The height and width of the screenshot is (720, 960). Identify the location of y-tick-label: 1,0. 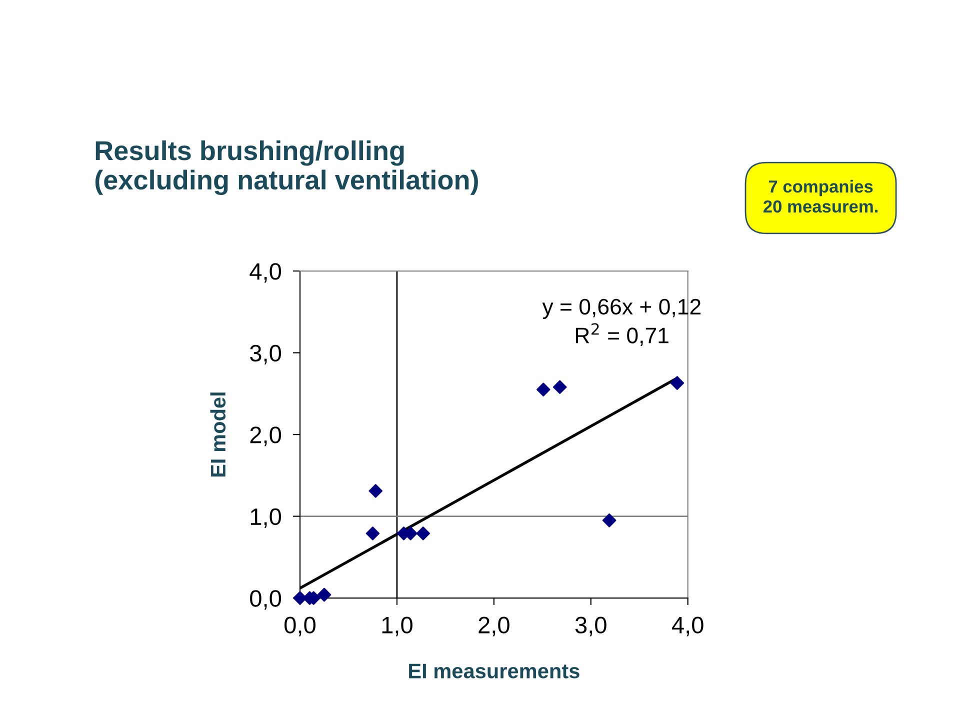
(266, 518).